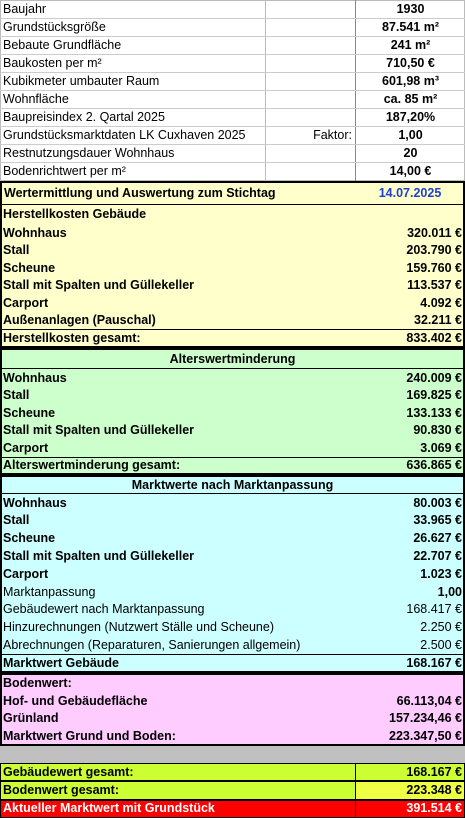  Describe the element at coordinates (410, 98) in the screenshot. I see `row-value: ca. 85 m²` at that location.